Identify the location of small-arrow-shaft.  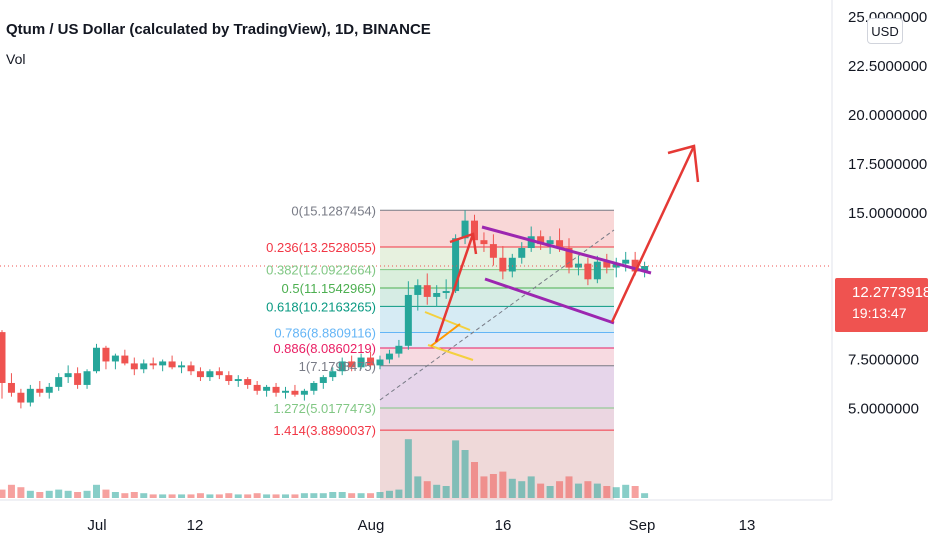
(454, 288).